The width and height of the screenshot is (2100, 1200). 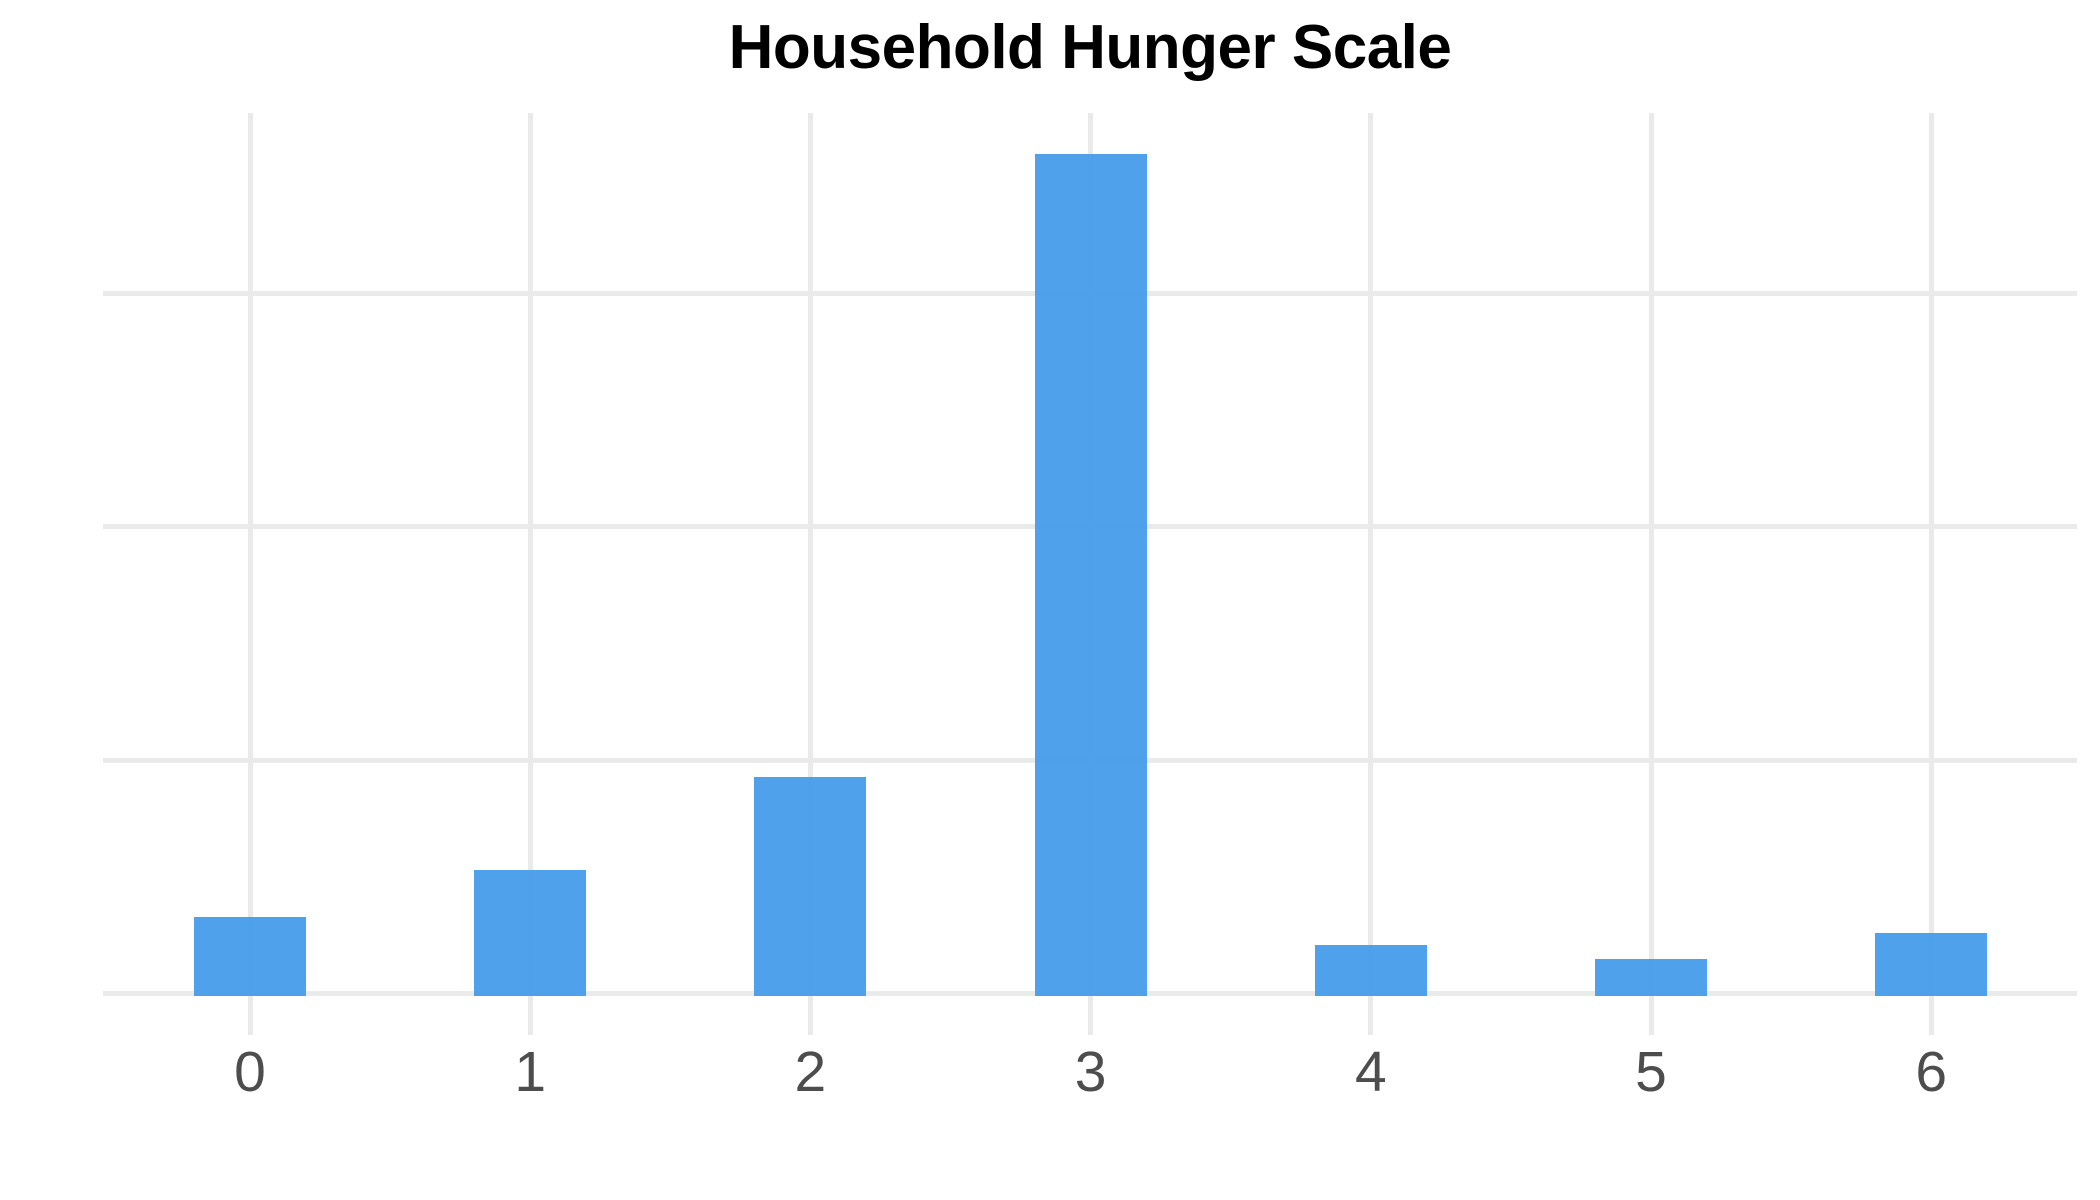 What do you see at coordinates (1090, 1072) in the screenshot?
I see `x-tick-label: 3` at bounding box center [1090, 1072].